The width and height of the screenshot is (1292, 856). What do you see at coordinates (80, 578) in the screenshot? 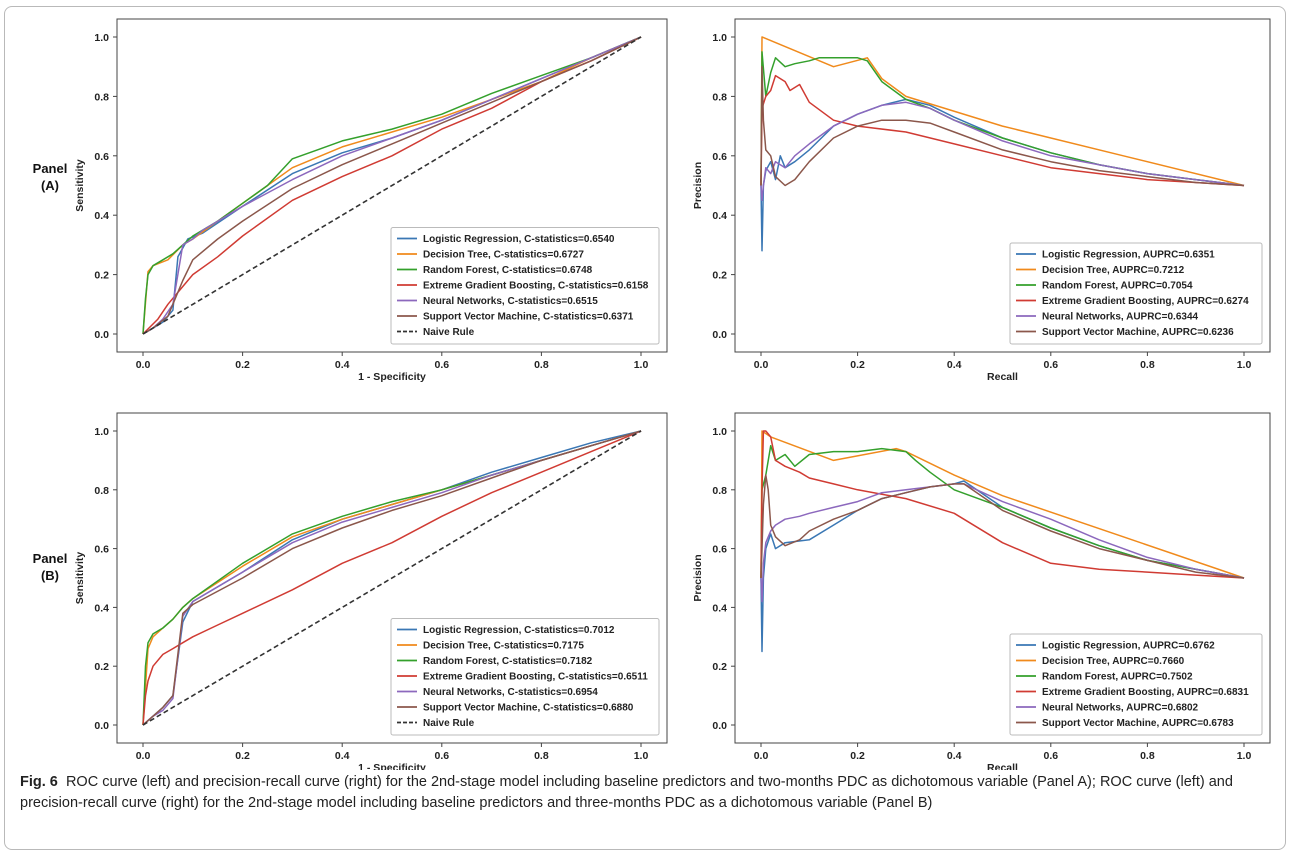
I see `y-axis-label: Sensitivity` at bounding box center [80, 578].